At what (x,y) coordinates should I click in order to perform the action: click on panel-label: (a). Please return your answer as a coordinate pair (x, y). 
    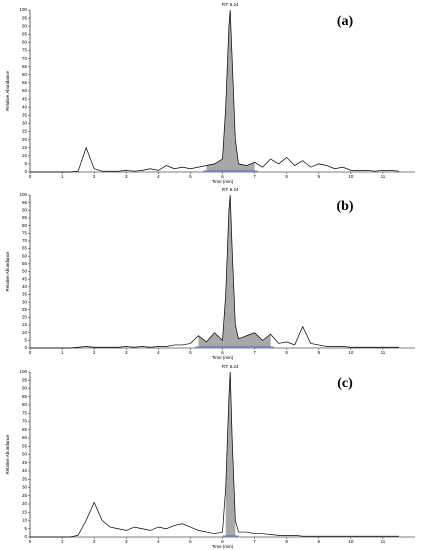
    Looking at the image, I should click on (345, 21).